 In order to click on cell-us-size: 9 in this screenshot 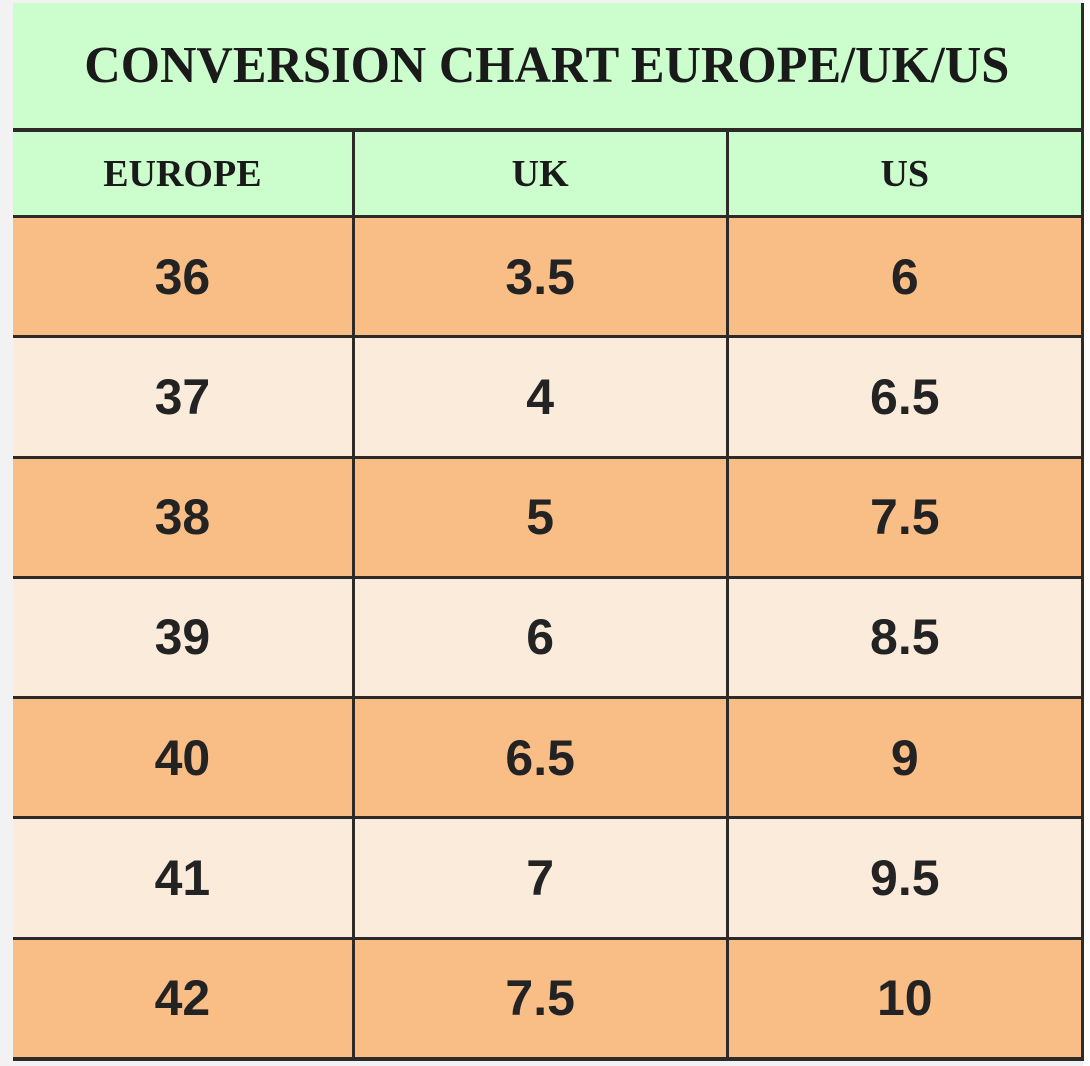, I will do `click(904, 758)`.